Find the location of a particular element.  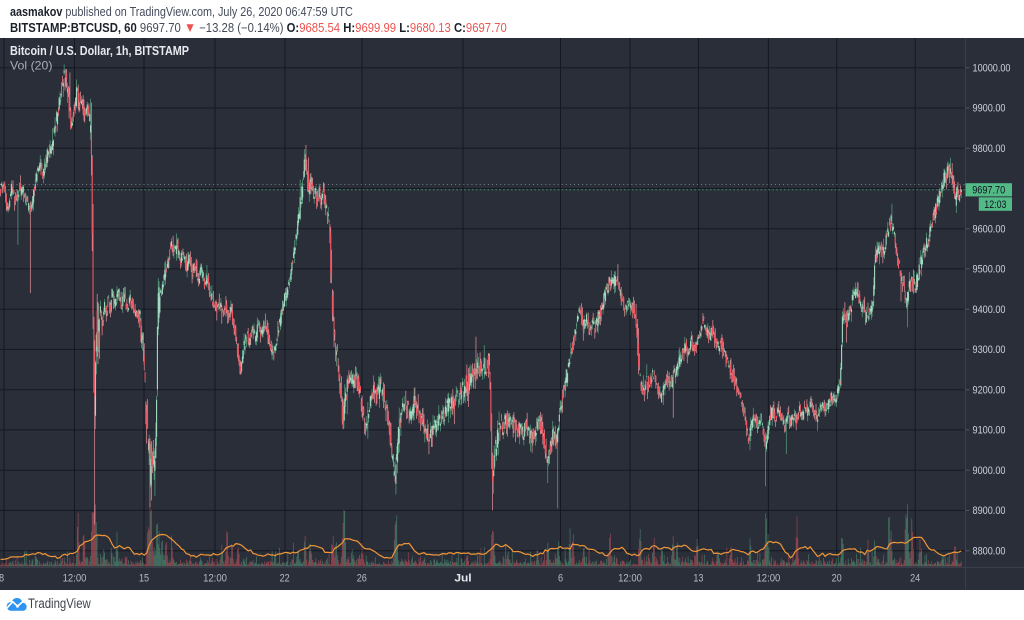

svg-text: Jul is located at coordinates (462, 579).